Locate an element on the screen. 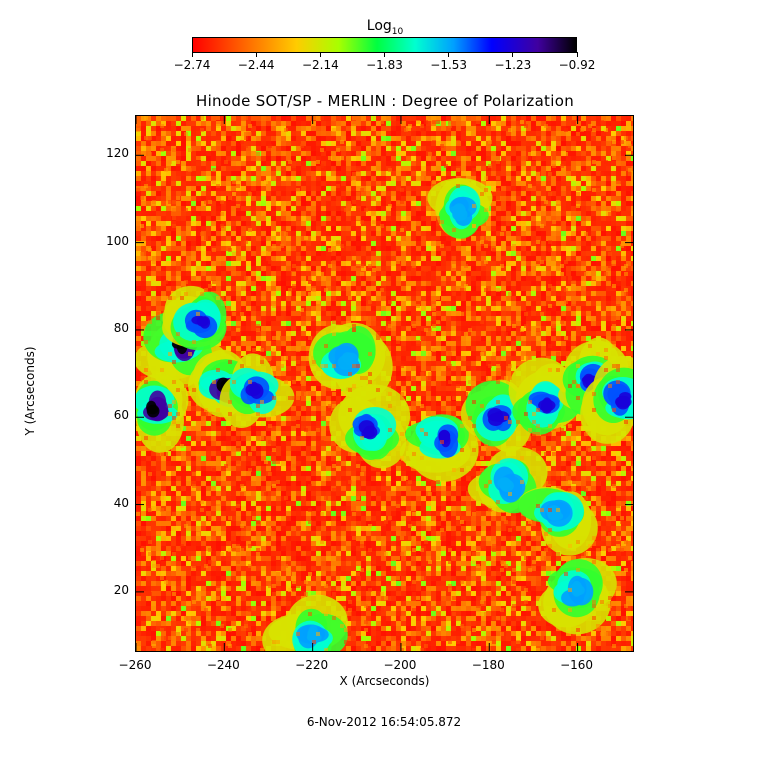  colorbar-tick-label: −1.53 is located at coordinates (449, 65).